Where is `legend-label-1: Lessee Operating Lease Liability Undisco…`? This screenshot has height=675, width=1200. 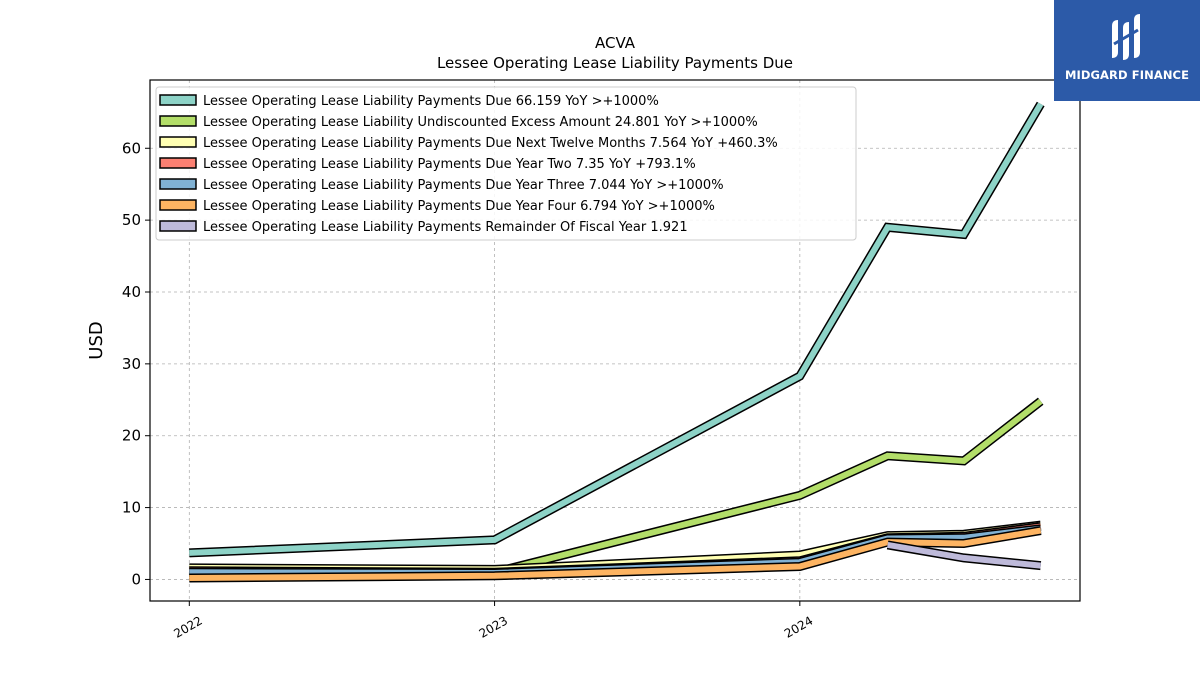
legend-label-1: Lessee Operating Lease Liability Undisco… is located at coordinates (480, 122).